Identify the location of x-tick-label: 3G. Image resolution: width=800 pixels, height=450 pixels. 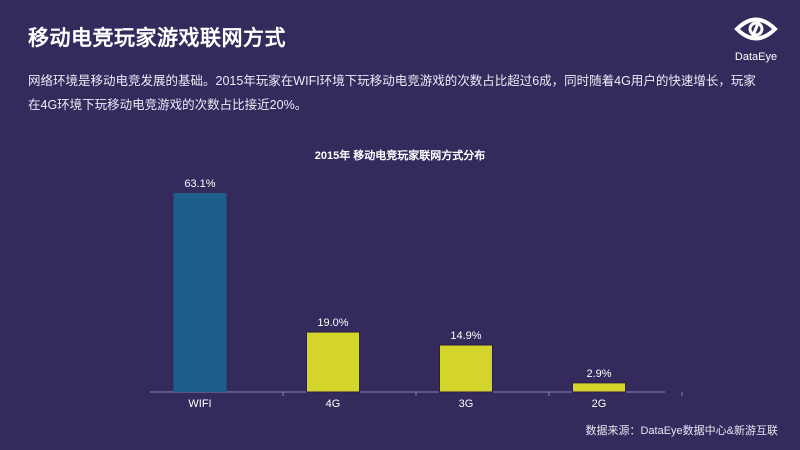
(466, 404).